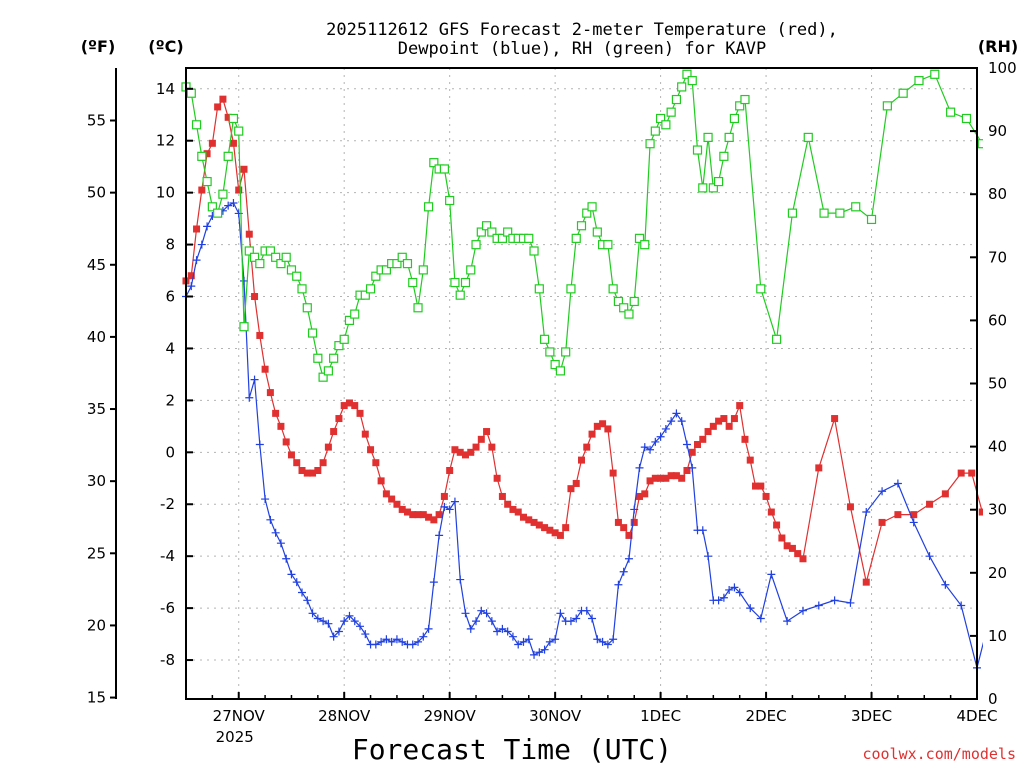  Describe the element at coordinates (165, 141) in the screenshot. I see `celsius-tick-label: 12` at that location.